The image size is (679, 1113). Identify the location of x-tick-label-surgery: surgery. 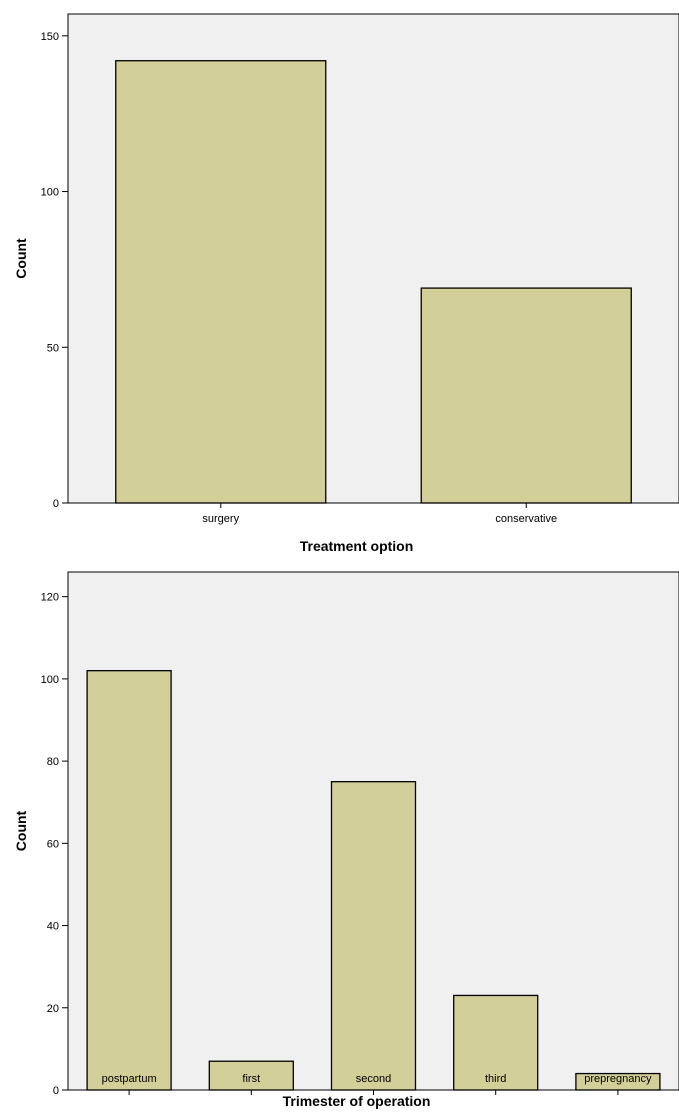
(220, 519).